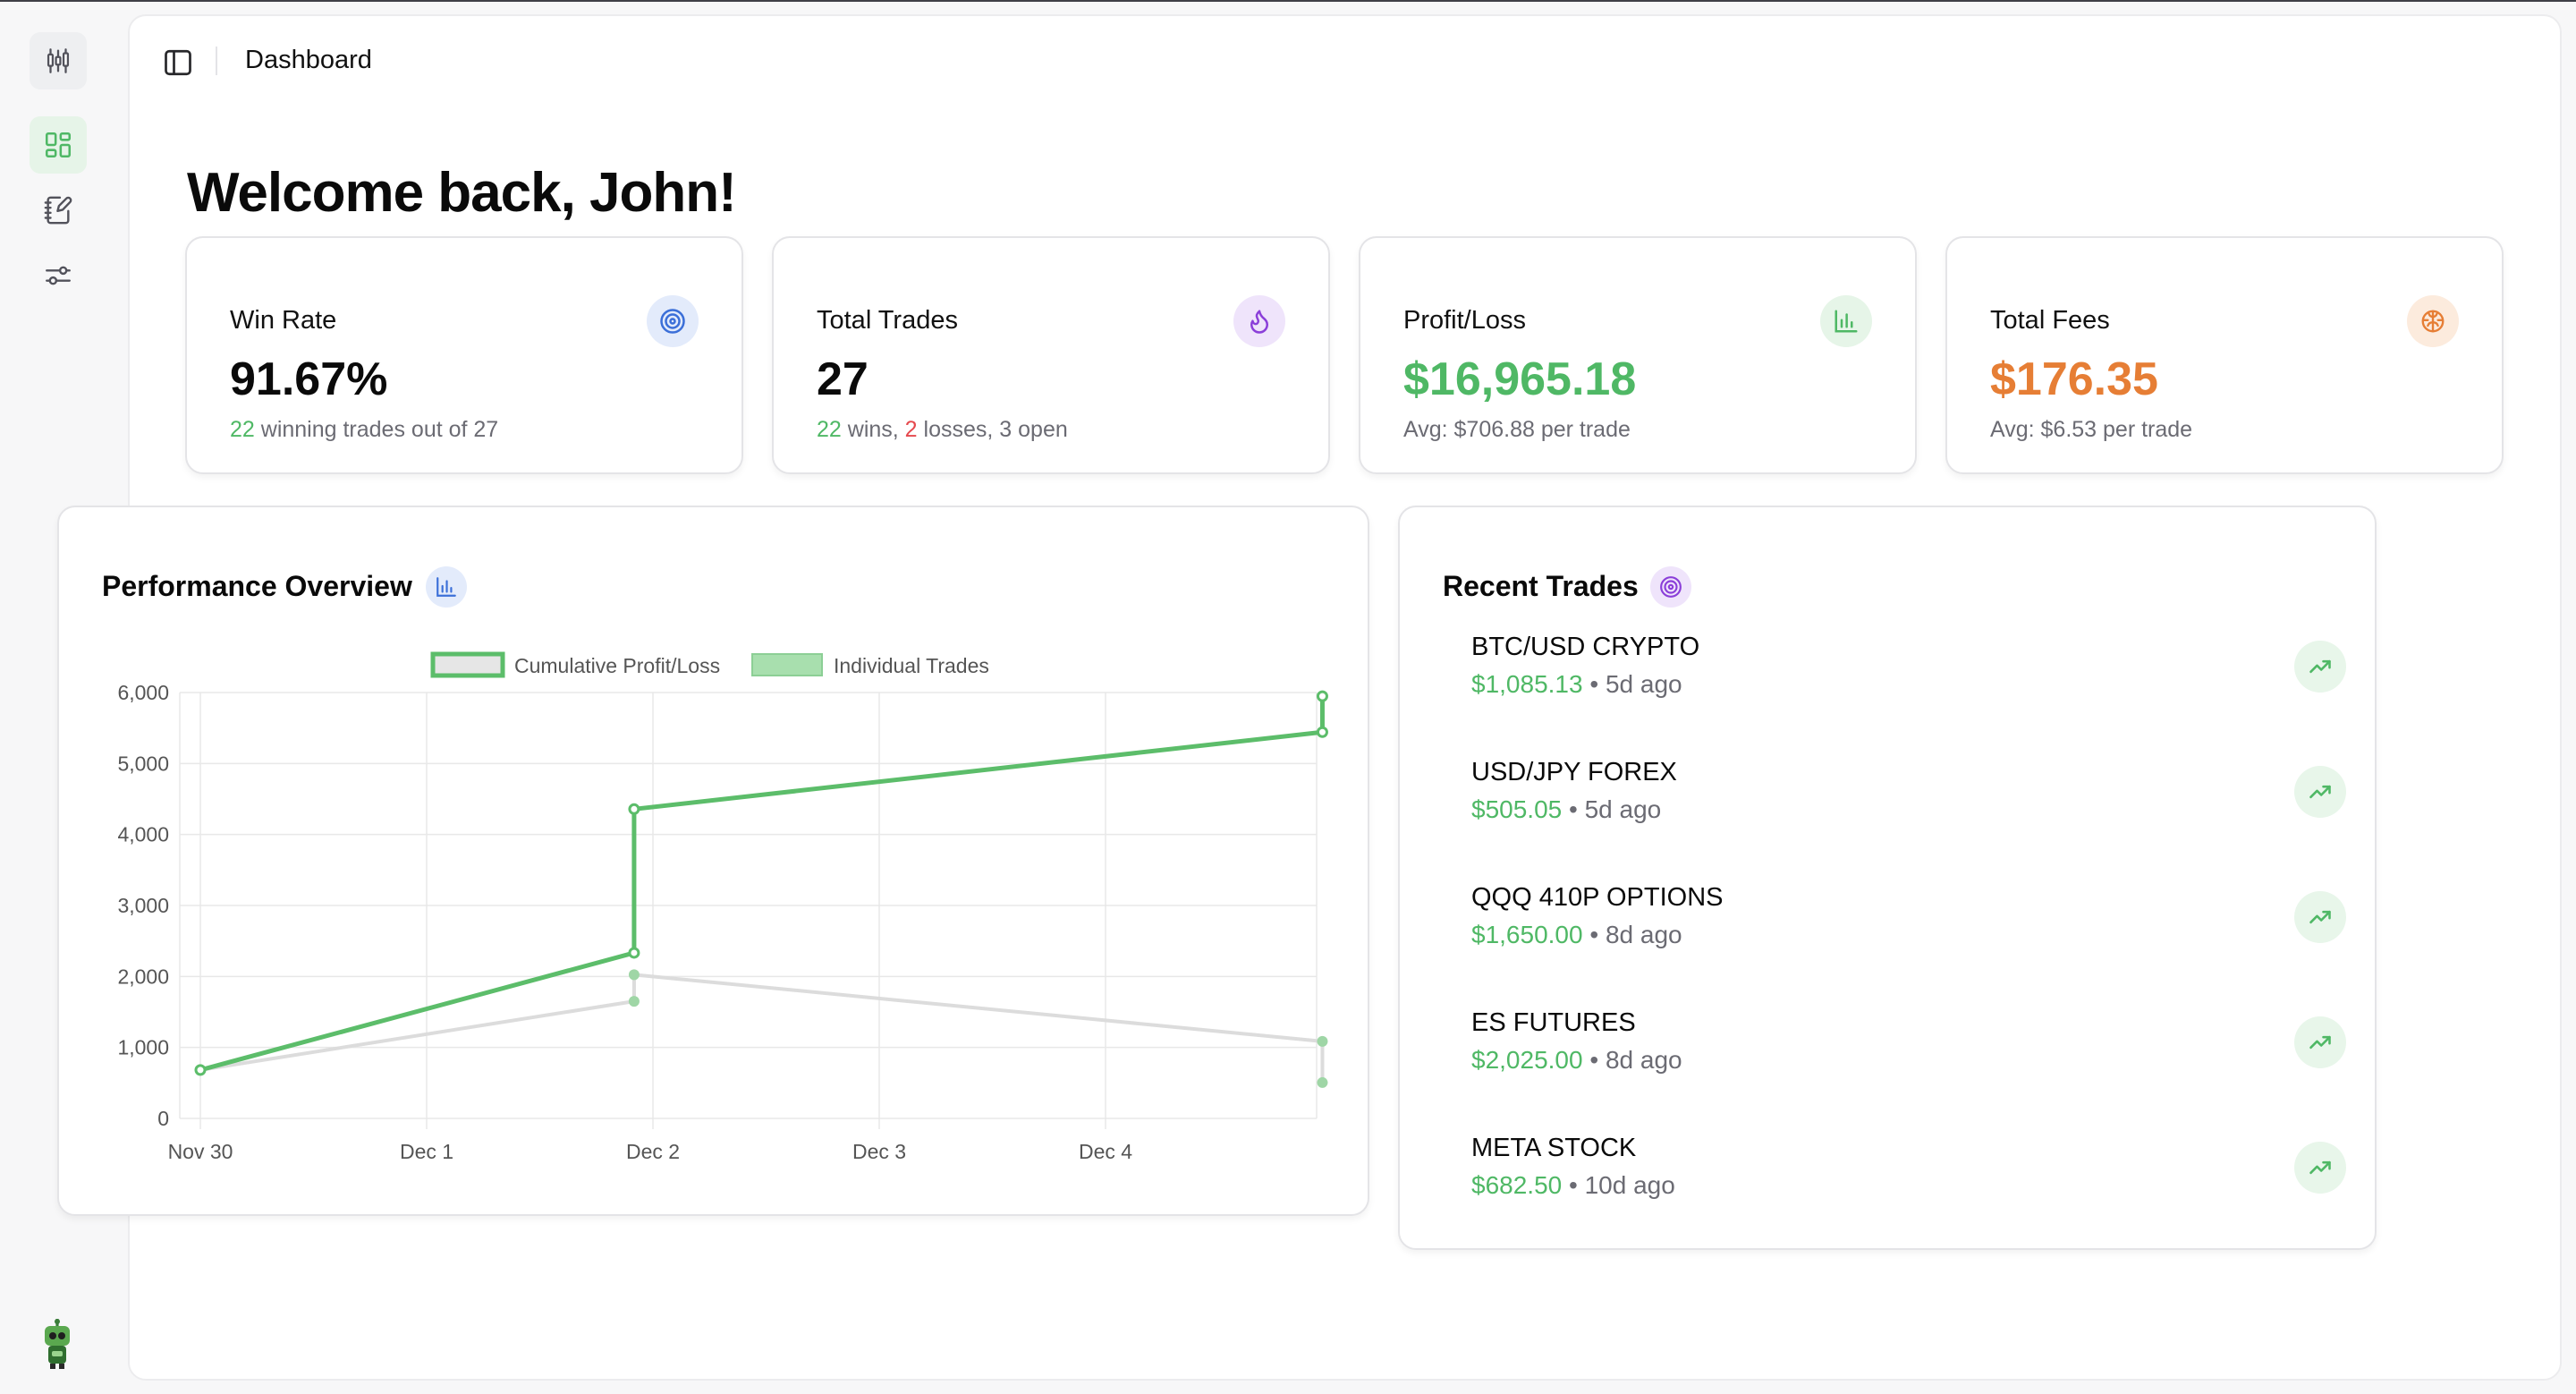 The image size is (2576, 1394). I want to click on stat-title: Total Fees, so click(2050, 320).